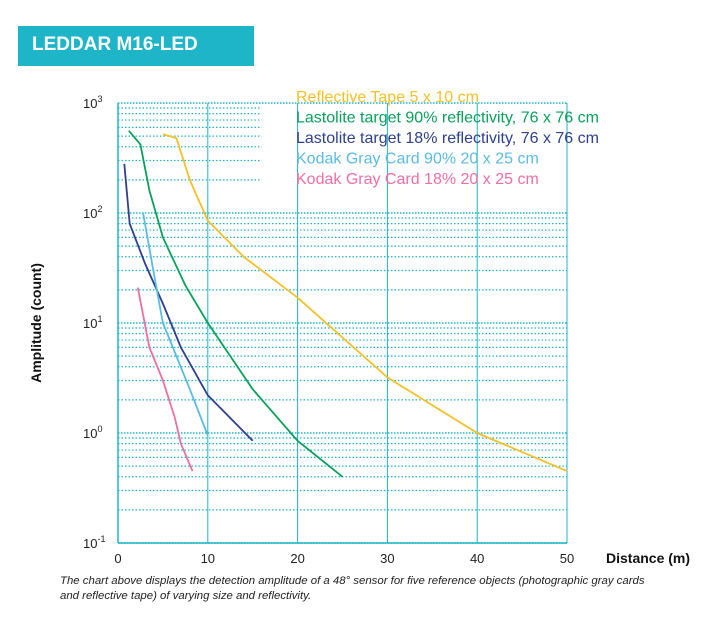 The image size is (710, 637). What do you see at coordinates (387, 97) in the screenshot?
I see `legend-entry-1: Reflective Tape 5 x 10 cm` at bounding box center [387, 97].